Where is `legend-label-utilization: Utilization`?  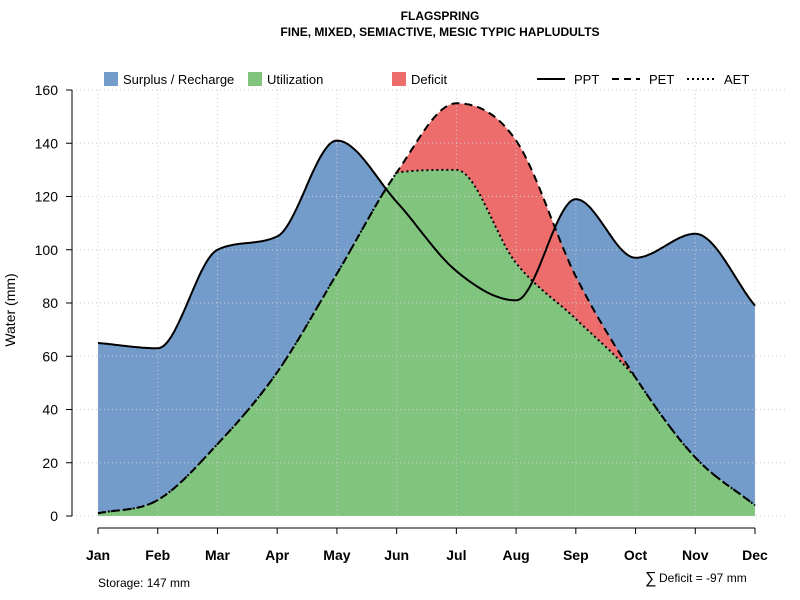
legend-label-utilization: Utilization is located at coordinates (295, 79).